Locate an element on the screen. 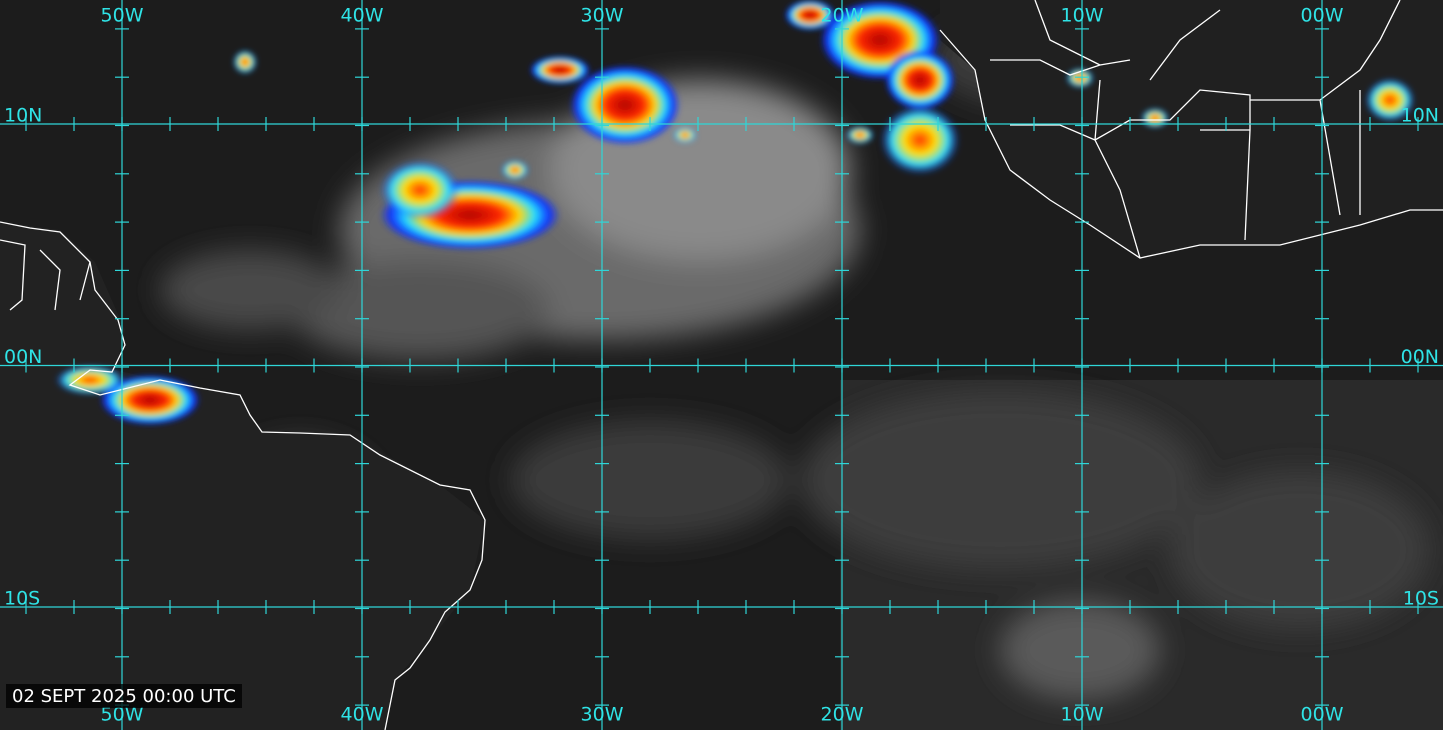 The height and width of the screenshot is (730, 1443). africa is located at coordinates (1191, 129).